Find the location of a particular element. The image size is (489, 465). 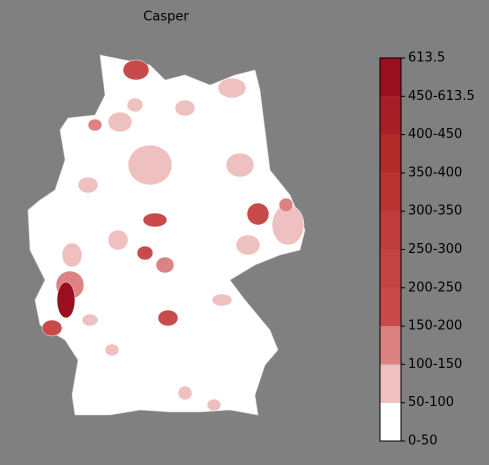

map-title: Casper is located at coordinates (166, 17).